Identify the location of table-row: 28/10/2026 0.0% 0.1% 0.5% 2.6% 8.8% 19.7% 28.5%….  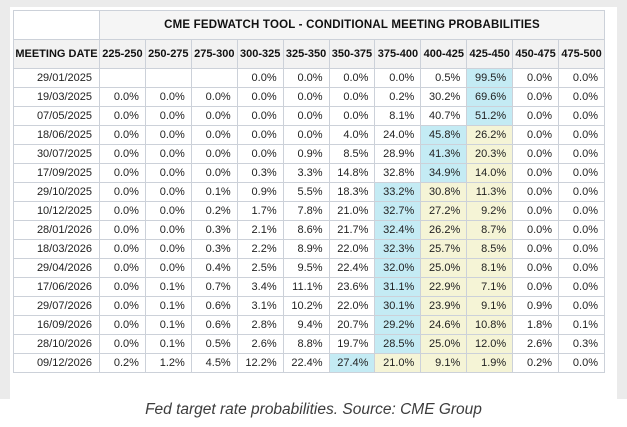
(309, 344).